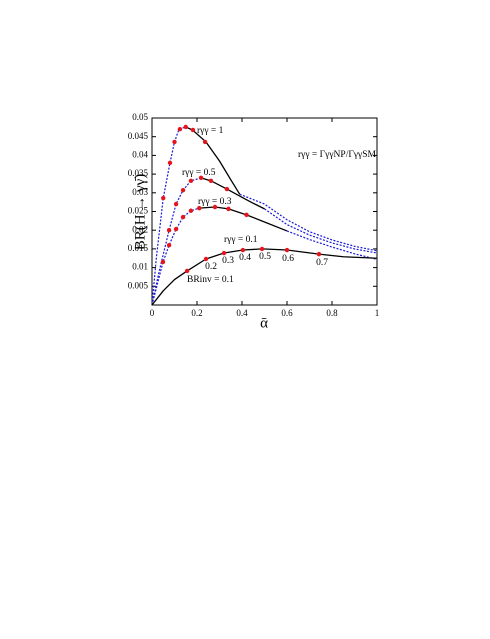  What do you see at coordinates (264, 323) in the screenshot?
I see `x-axis-label: ᾱ` at bounding box center [264, 323].